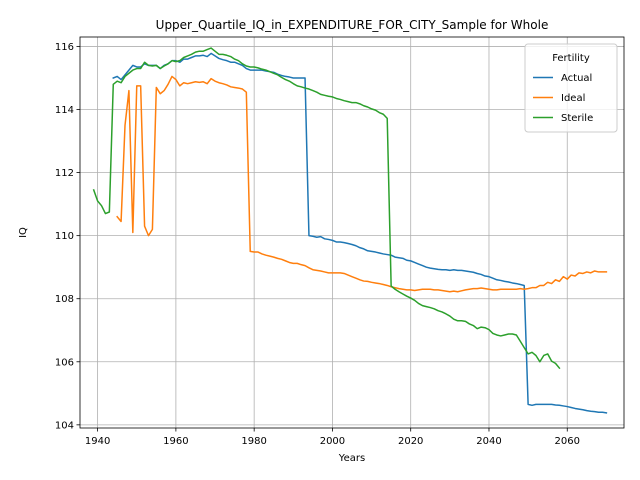 This screenshot has width=640, height=480. I want to click on x-tick-label: 1980, so click(253, 441).